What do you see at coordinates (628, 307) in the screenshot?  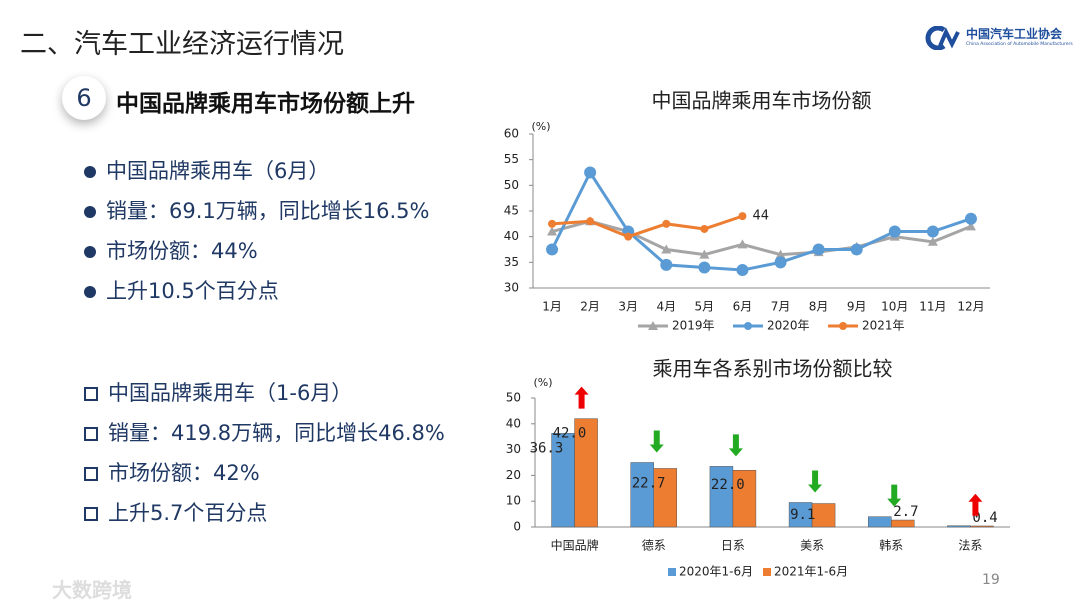 I see `x-tick-label: 3月` at bounding box center [628, 307].